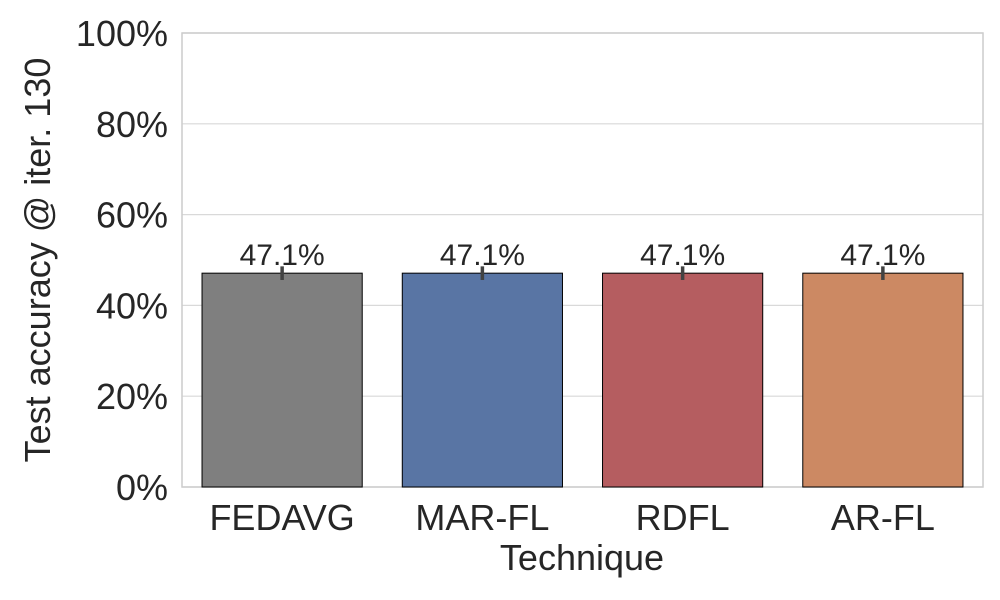 The height and width of the screenshot is (600, 1000). Describe the element at coordinates (37, 260) in the screenshot. I see `y-axis-label: Test accuracy @ iter. 130` at that location.